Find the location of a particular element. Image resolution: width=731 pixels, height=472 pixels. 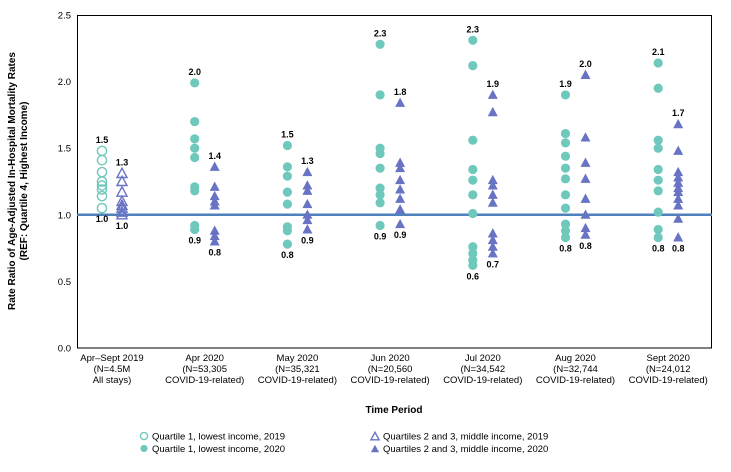

x-tick-label: (N=20,560 is located at coordinates (390, 369).